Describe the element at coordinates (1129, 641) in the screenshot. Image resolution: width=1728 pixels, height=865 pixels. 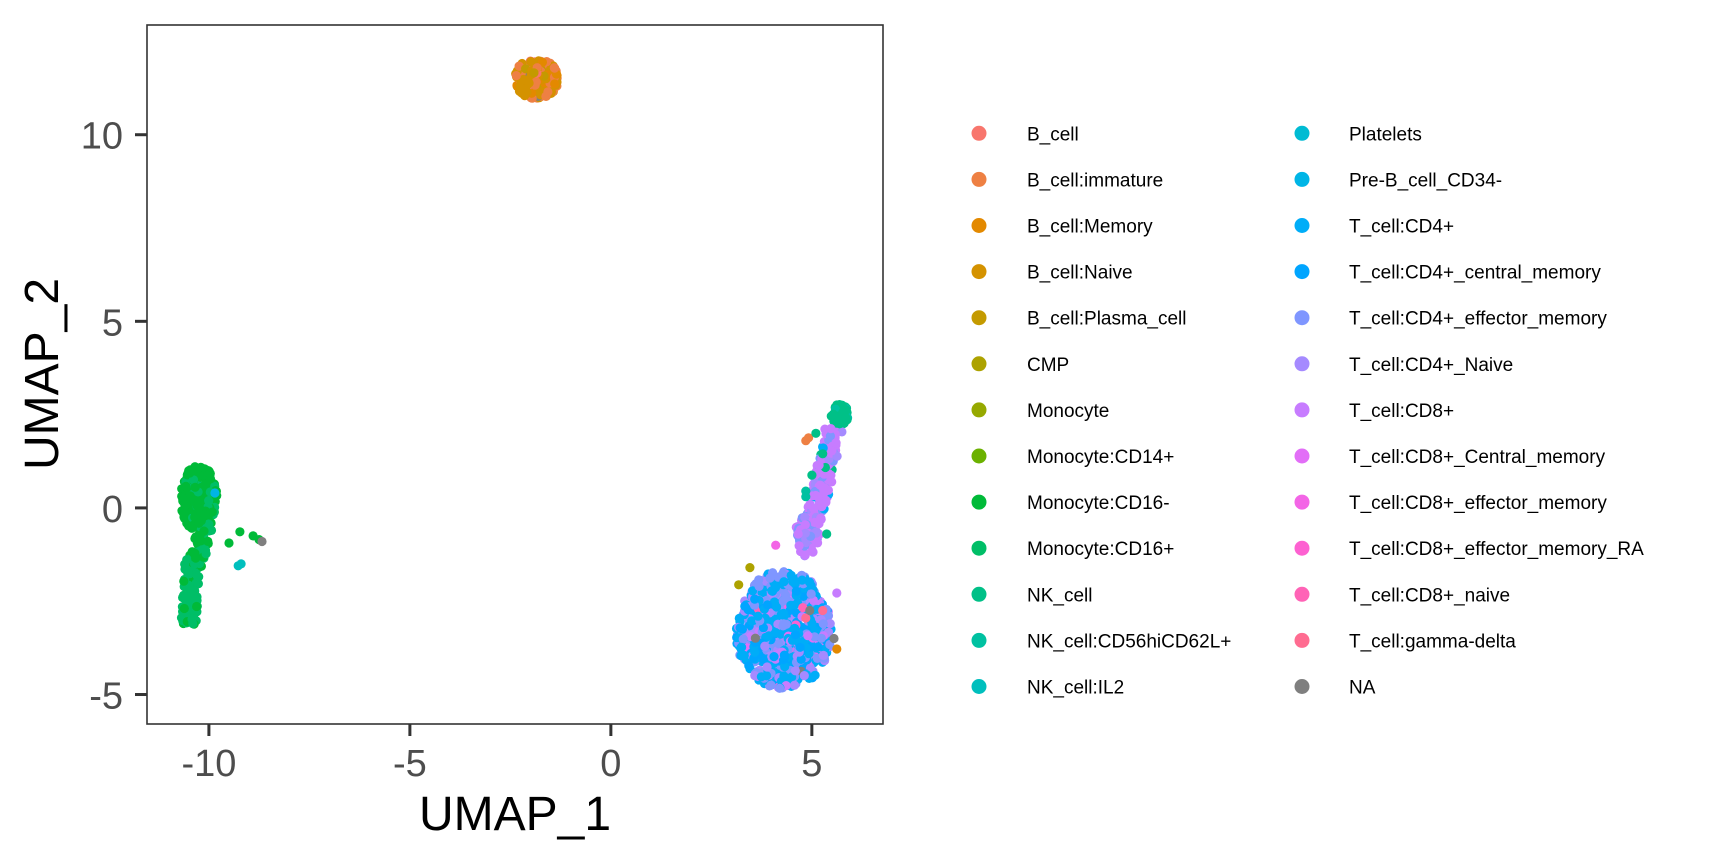
I see `legend-label: NK_cell:CD56hiCD62L+` at that location.